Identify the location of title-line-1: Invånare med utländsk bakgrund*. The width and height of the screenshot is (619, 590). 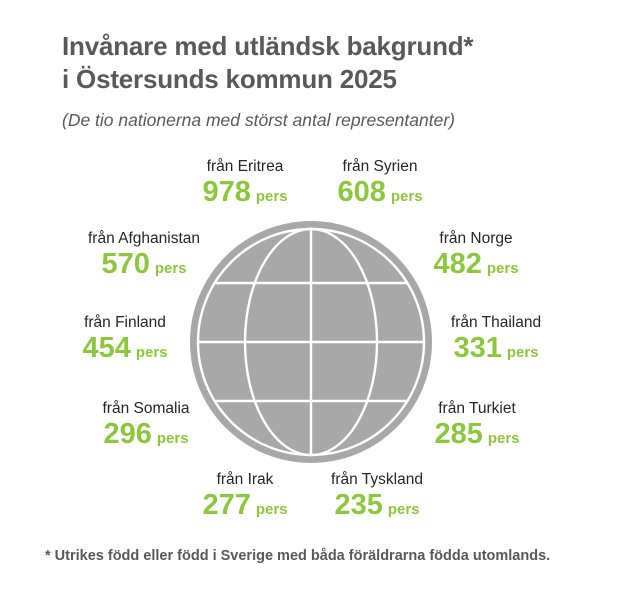
(268, 46).